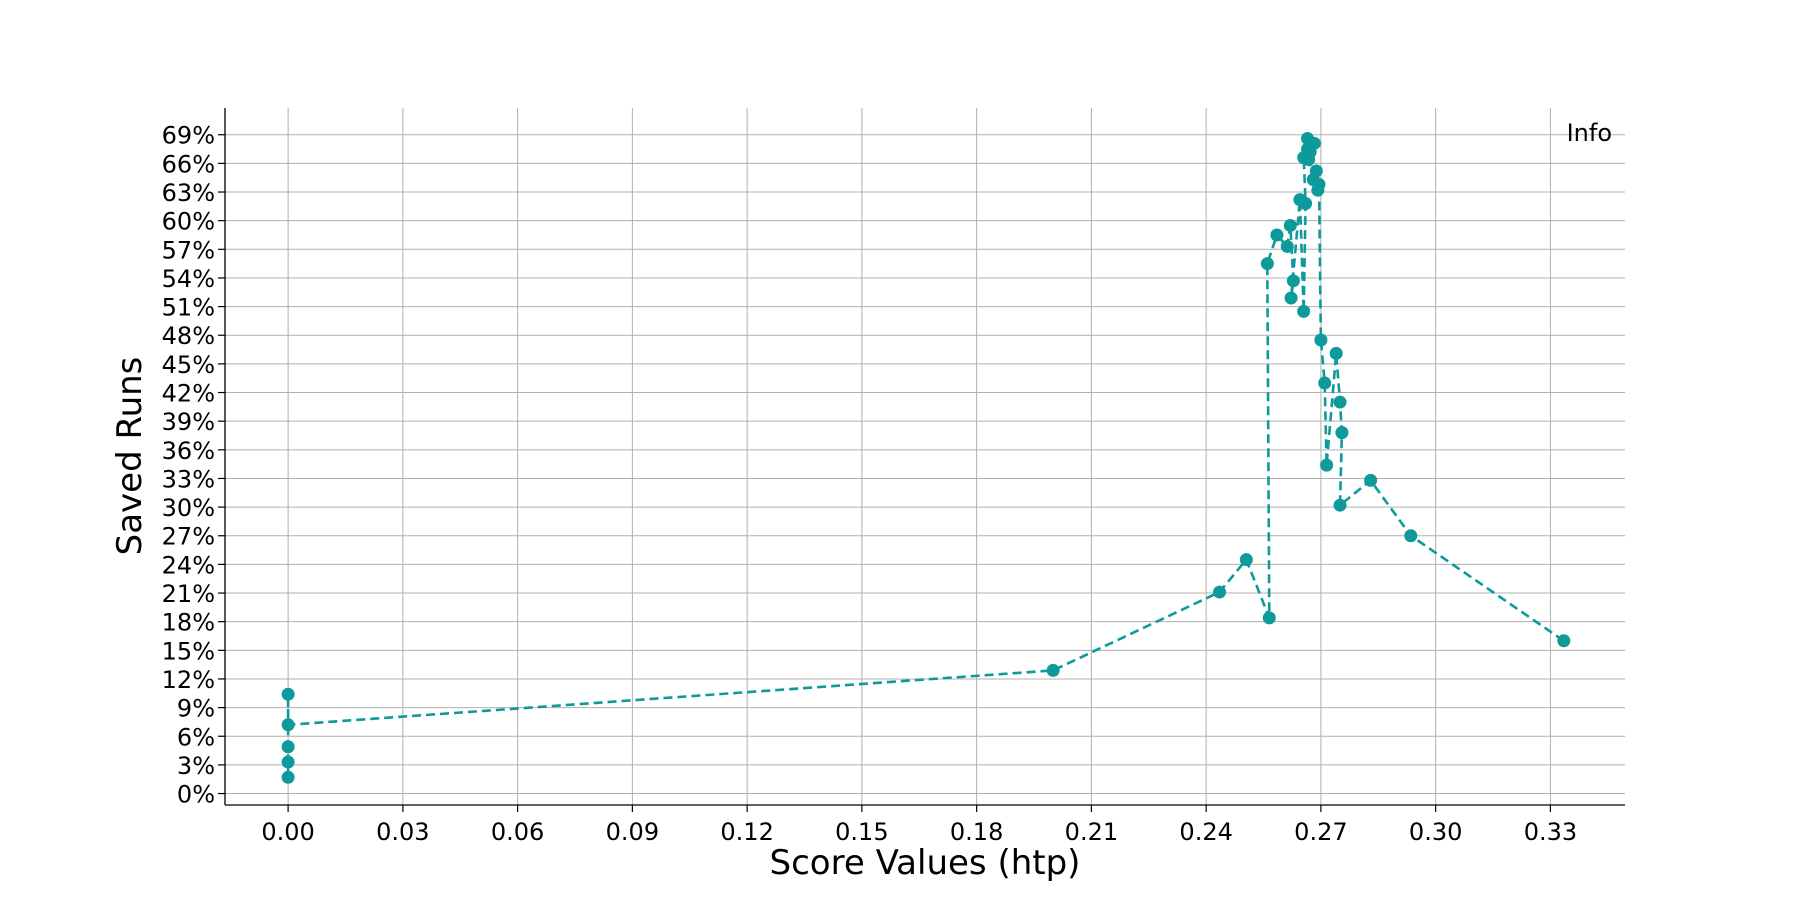  What do you see at coordinates (188, 565) in the screenshot?
I see `y-tick-label: 24%` at bounding box center [188, 565].